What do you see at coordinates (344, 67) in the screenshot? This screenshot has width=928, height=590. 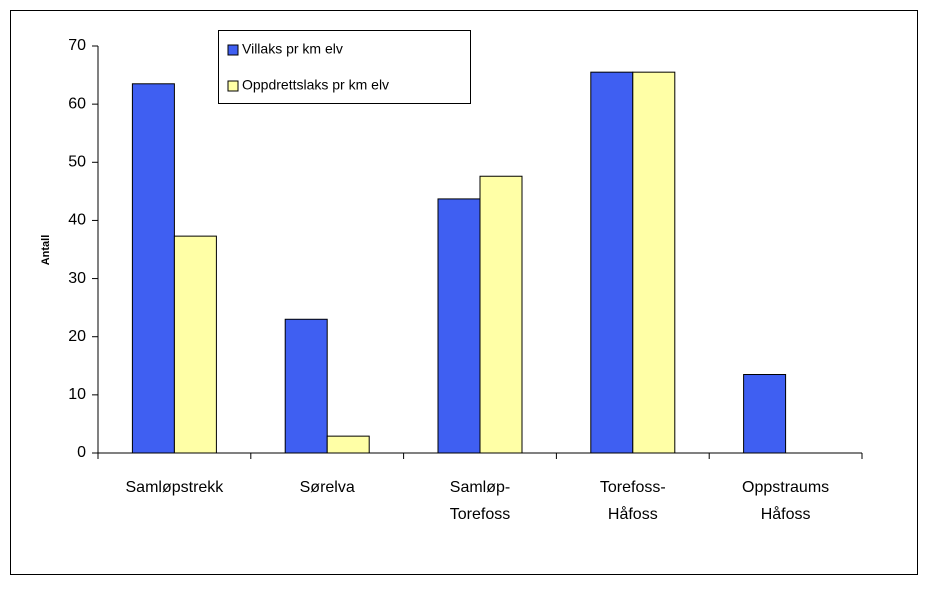 I see `legend` at bounding box center [344, 67].